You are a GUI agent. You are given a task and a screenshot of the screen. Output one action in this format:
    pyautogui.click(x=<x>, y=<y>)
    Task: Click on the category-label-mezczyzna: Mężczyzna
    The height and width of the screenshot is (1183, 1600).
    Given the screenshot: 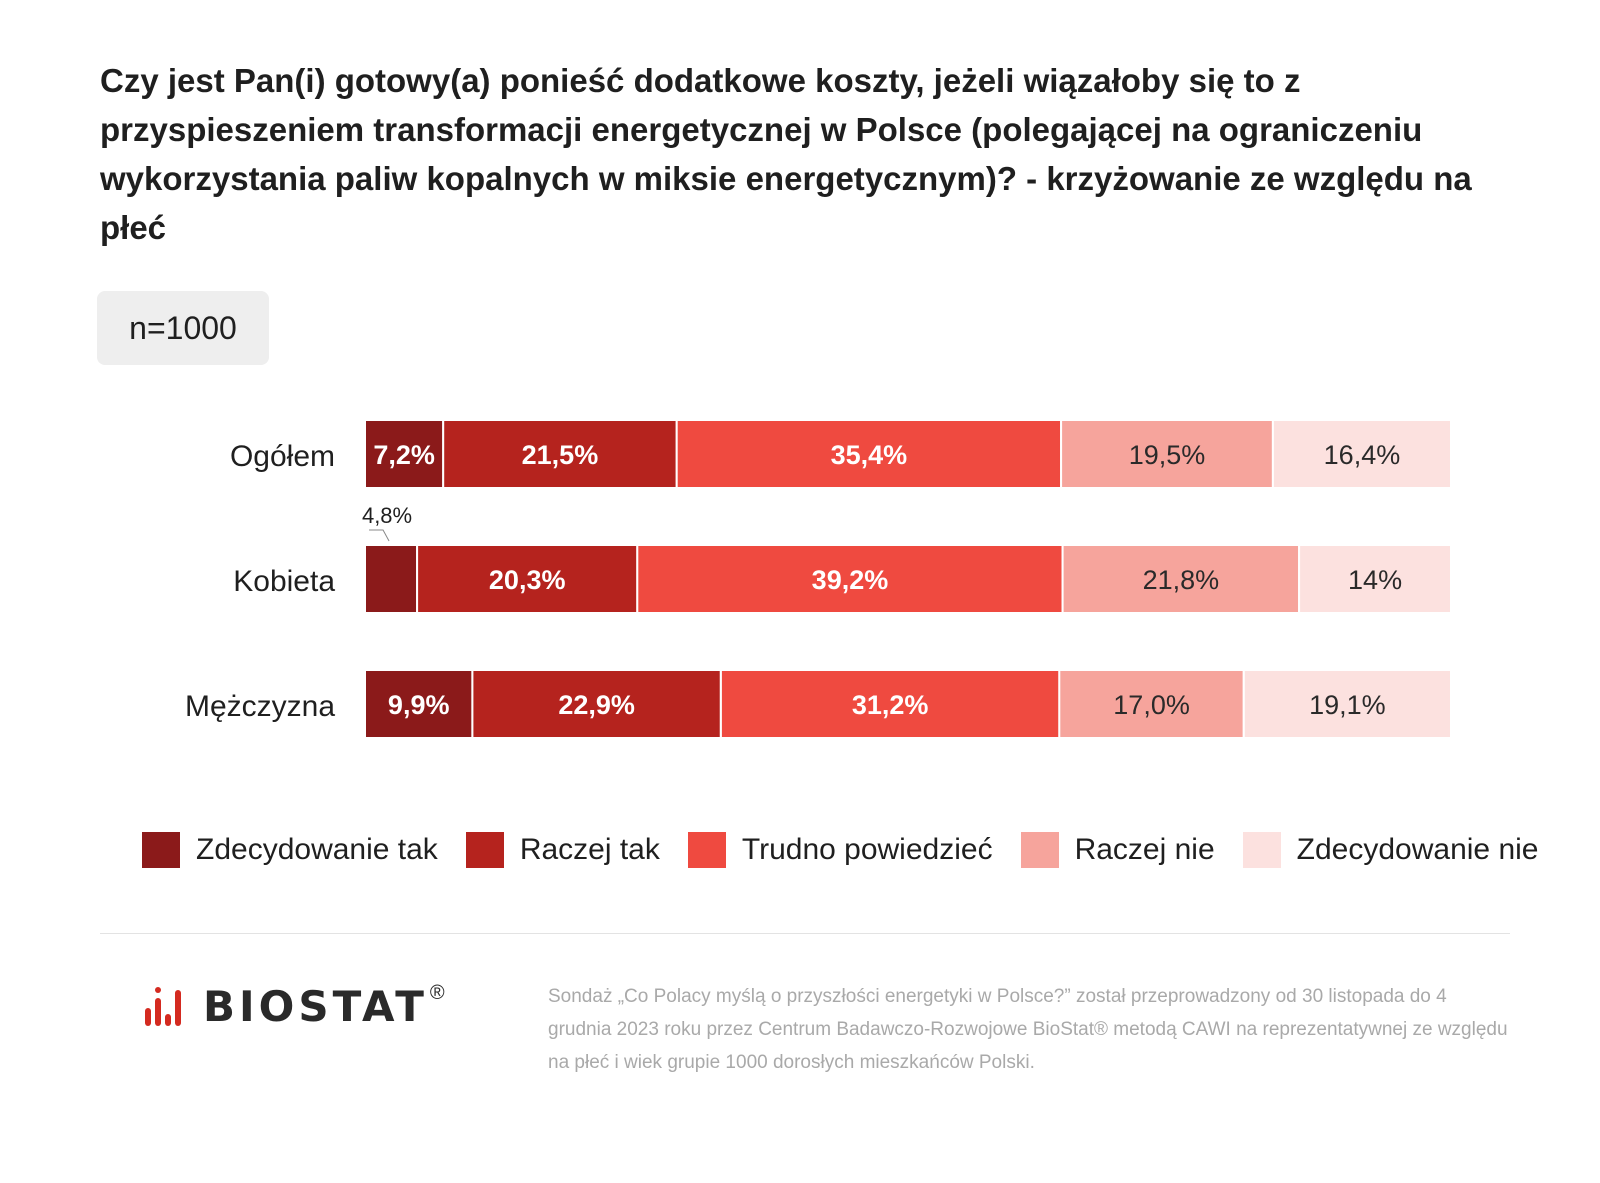 What is the action you would take?
    pyautogui.click(x=260, y=706)
    